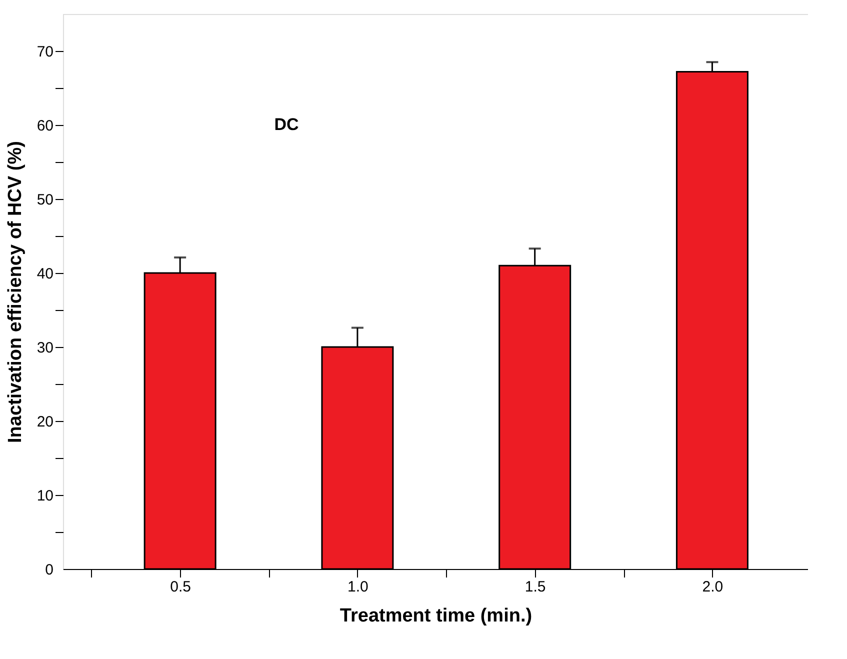 The width and height of the screenshot is (847, 659). I want to click on y-tick-label: 20, so click(45, 422).